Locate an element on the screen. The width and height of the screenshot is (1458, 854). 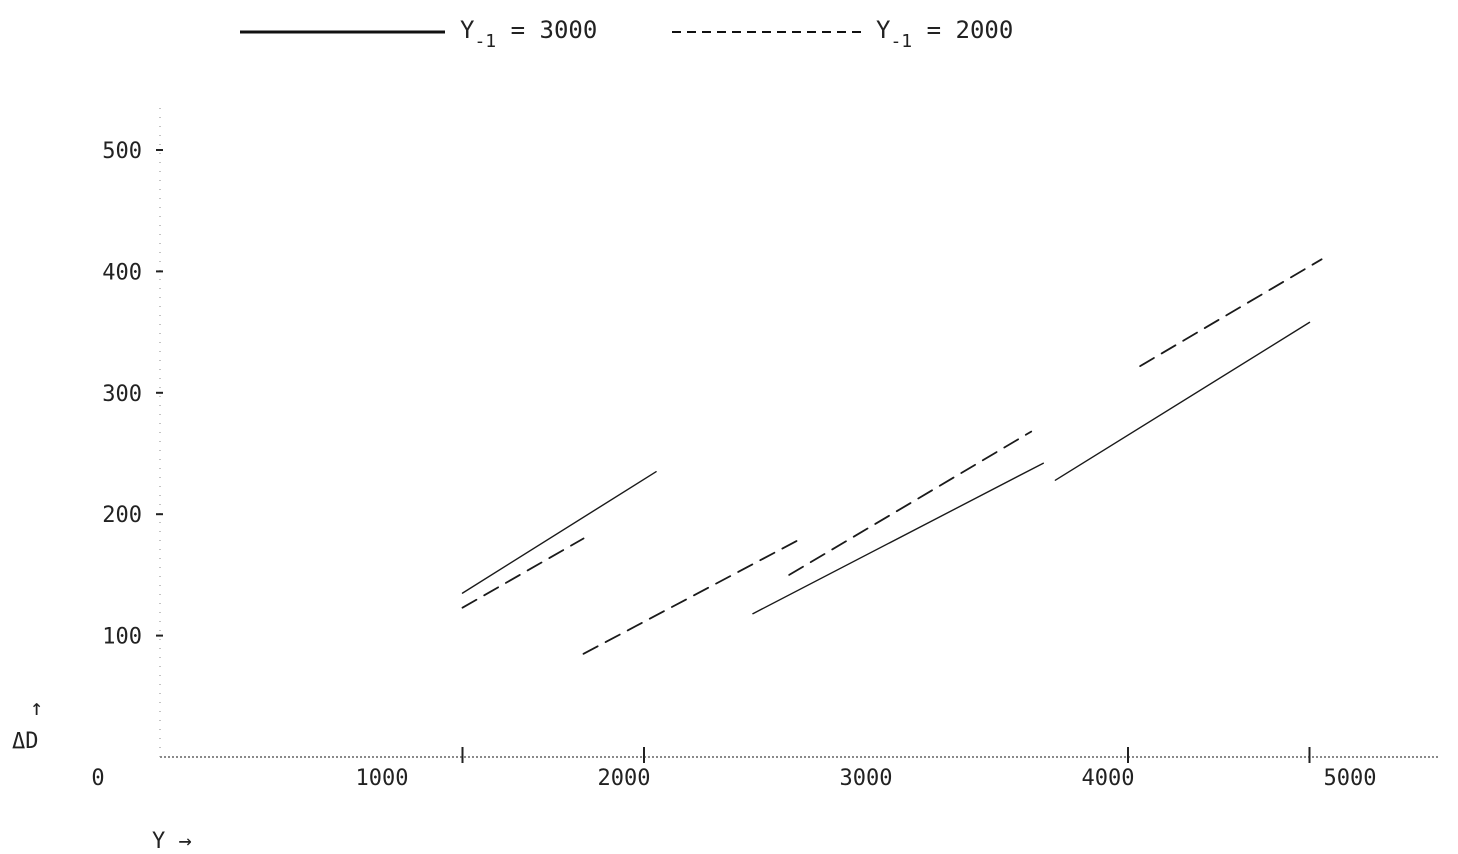
x-tick-label: 0 is located at coordinates (97, 778).